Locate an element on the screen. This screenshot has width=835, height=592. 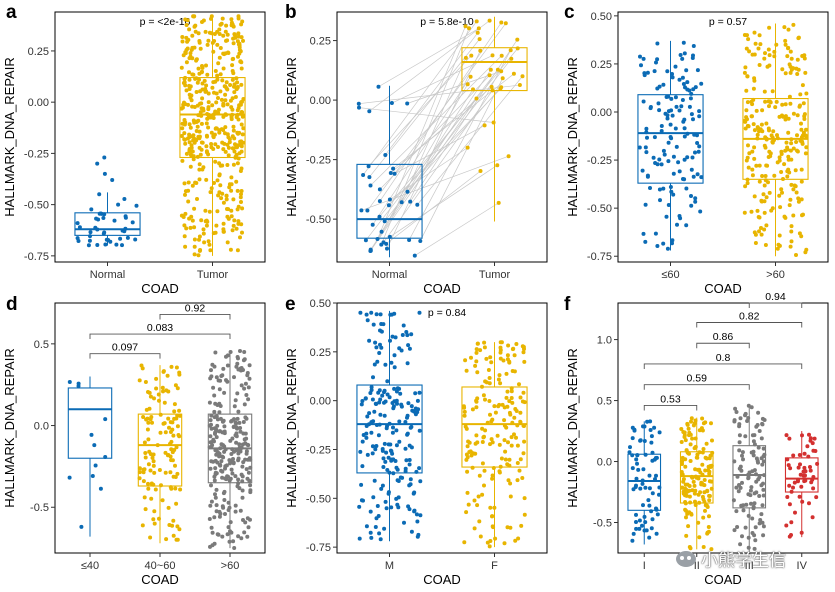
p-value: p = <2e-16 is located at coordinates (165, 22).